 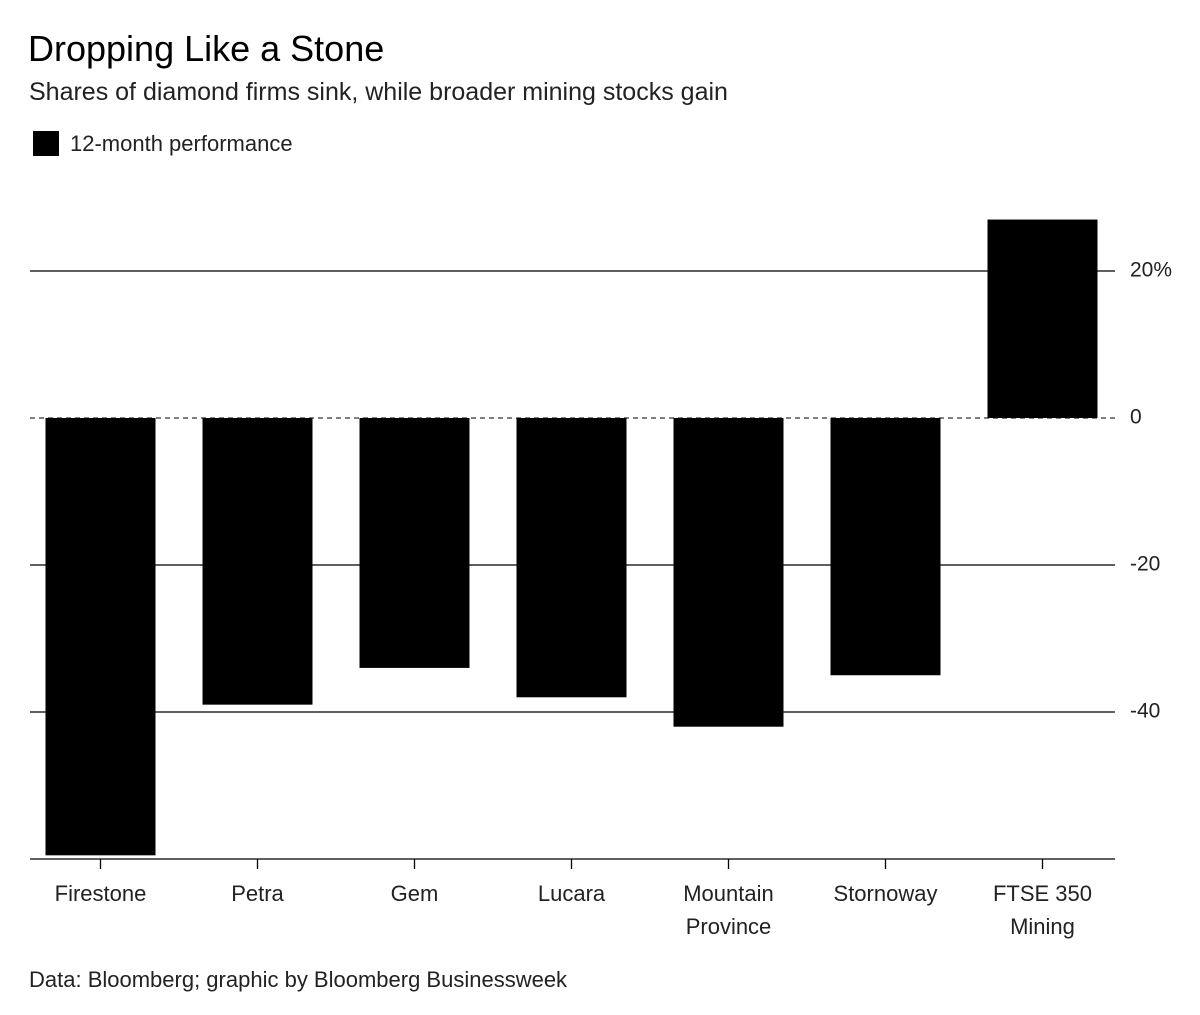 I want to click on x-tick-label: FTSE 350 Mining, so click(x=1042, y=910).